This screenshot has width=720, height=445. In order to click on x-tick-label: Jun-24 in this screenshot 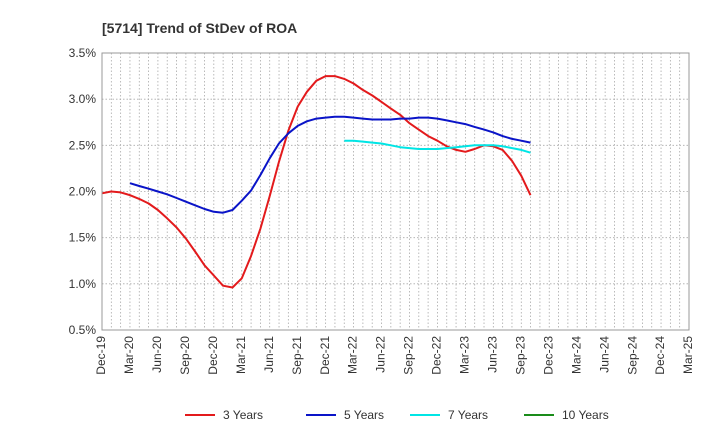, I will do `click(604, 354)`.